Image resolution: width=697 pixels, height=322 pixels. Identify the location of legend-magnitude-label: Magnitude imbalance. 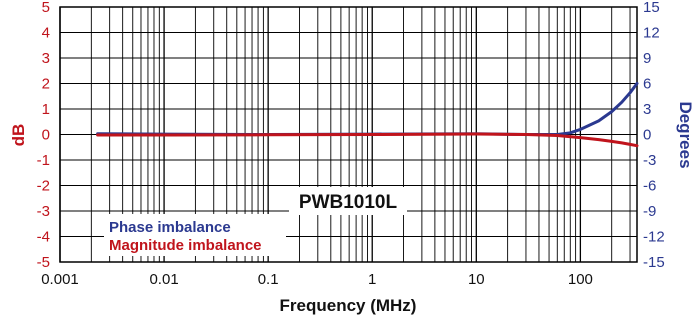
(185, 245).